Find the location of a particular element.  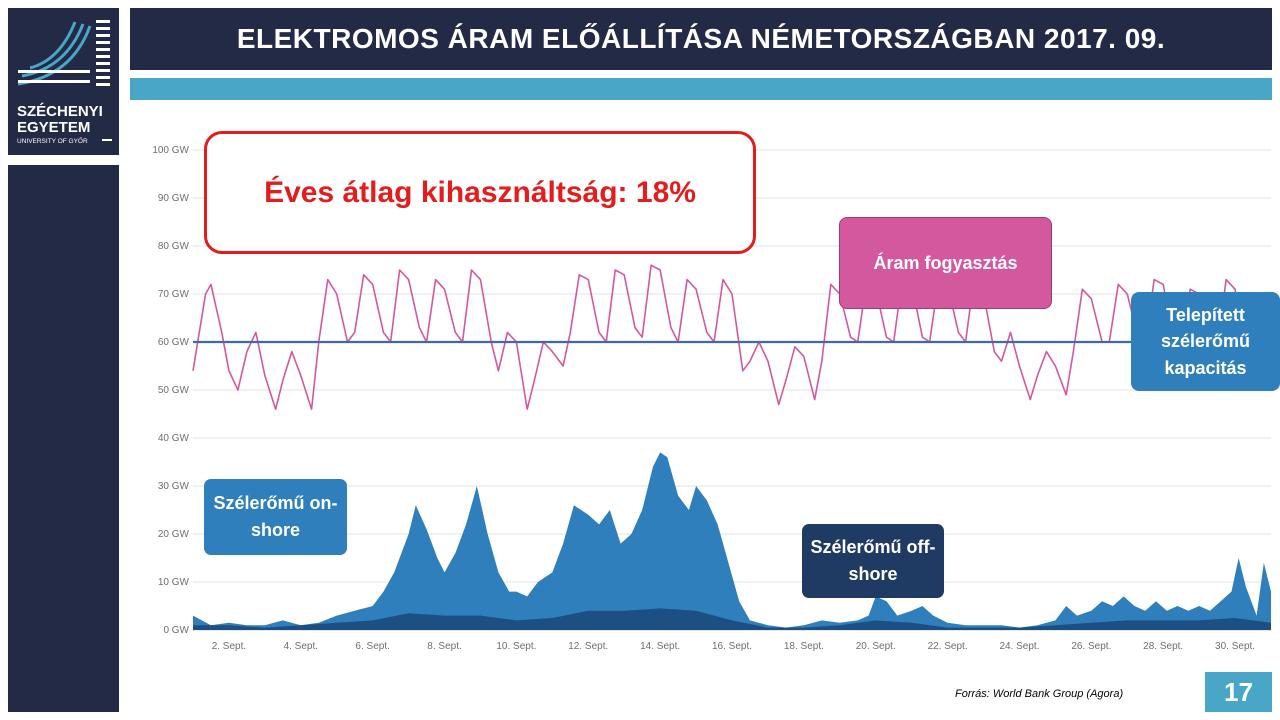

y-tick-label: 0 GW is located at coordinates (176, 630).